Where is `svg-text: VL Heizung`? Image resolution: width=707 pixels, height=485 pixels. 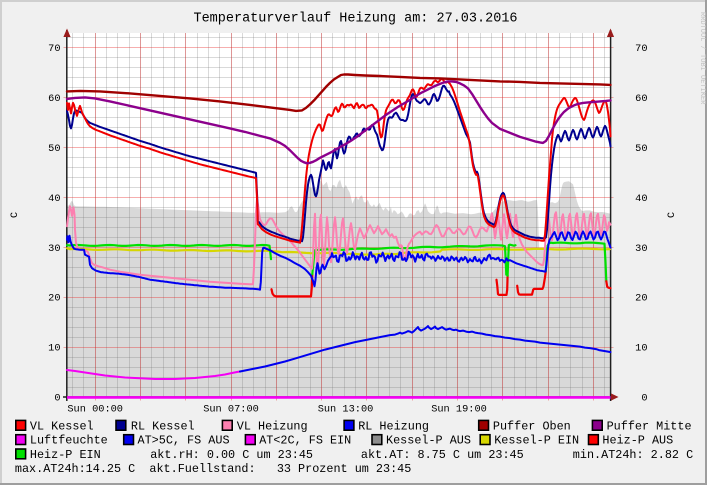 svg-text: VL Heizung is located at coordinates (272, 426).